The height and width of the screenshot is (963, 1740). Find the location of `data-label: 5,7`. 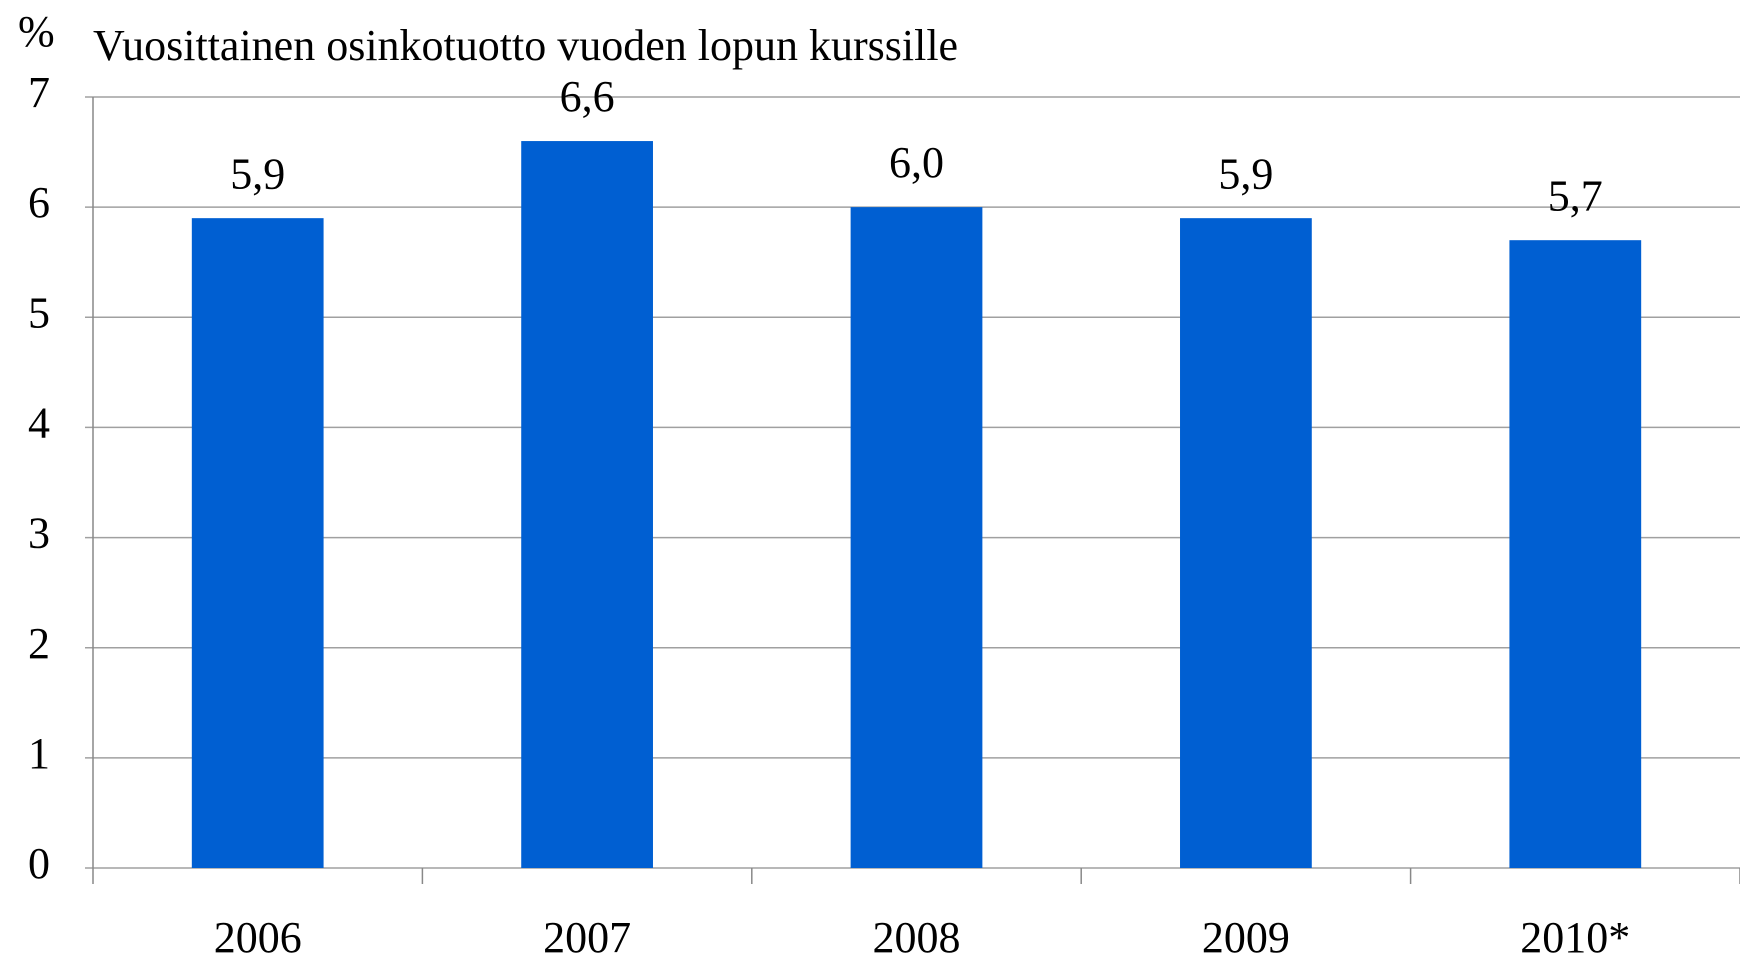

data-label: 5,7 is located at coordinates (1575, 195).